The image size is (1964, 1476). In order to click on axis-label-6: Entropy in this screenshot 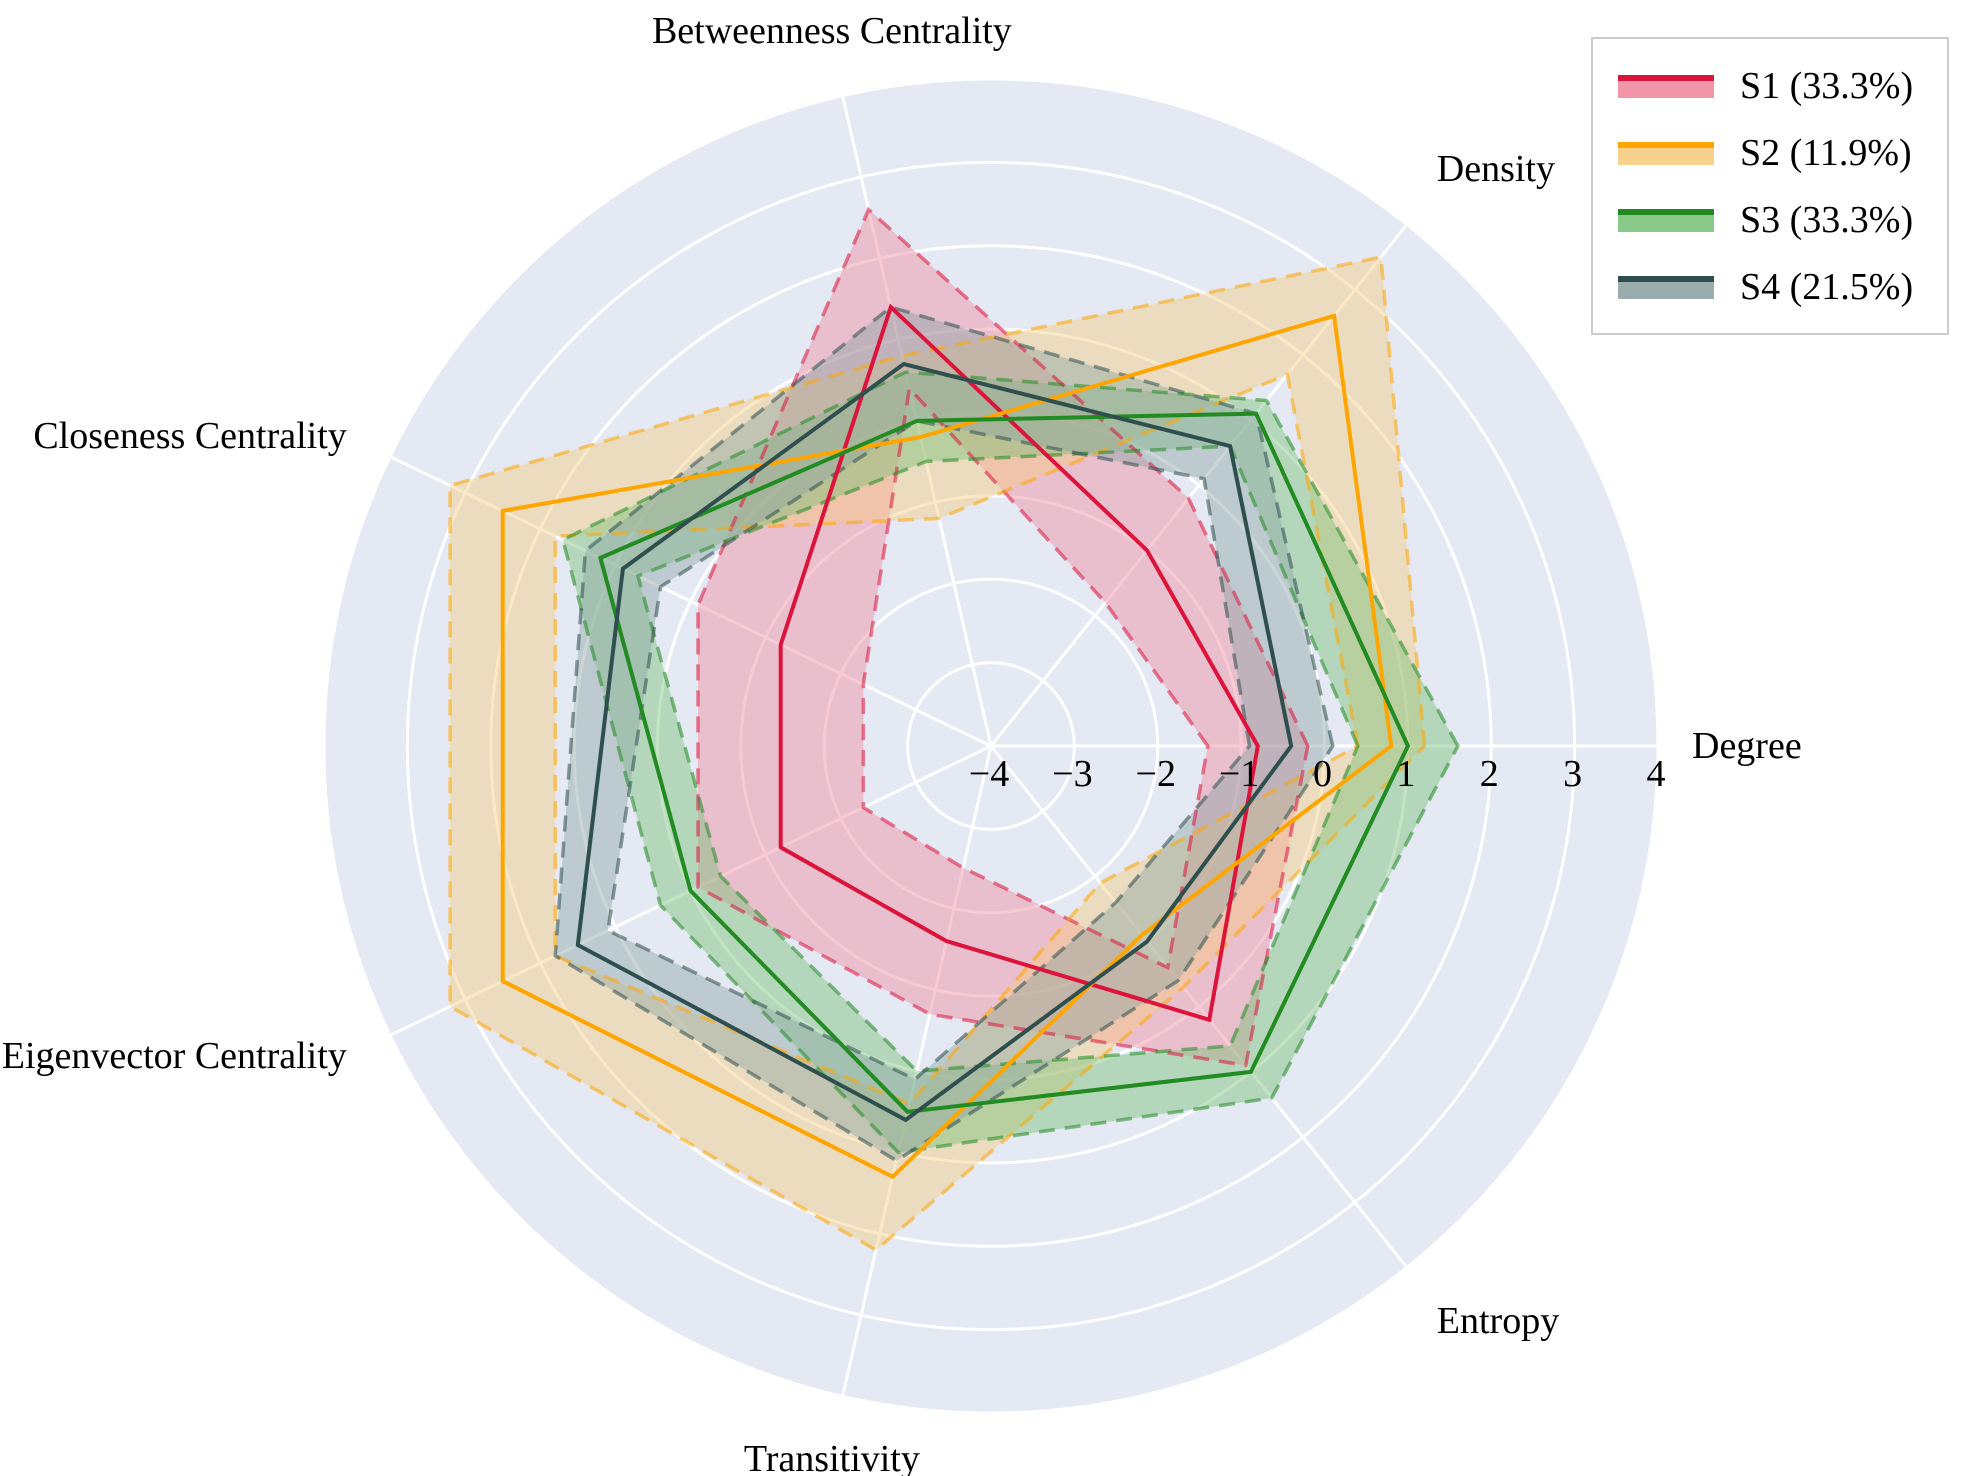, I will do `click(1498, 1321)`.